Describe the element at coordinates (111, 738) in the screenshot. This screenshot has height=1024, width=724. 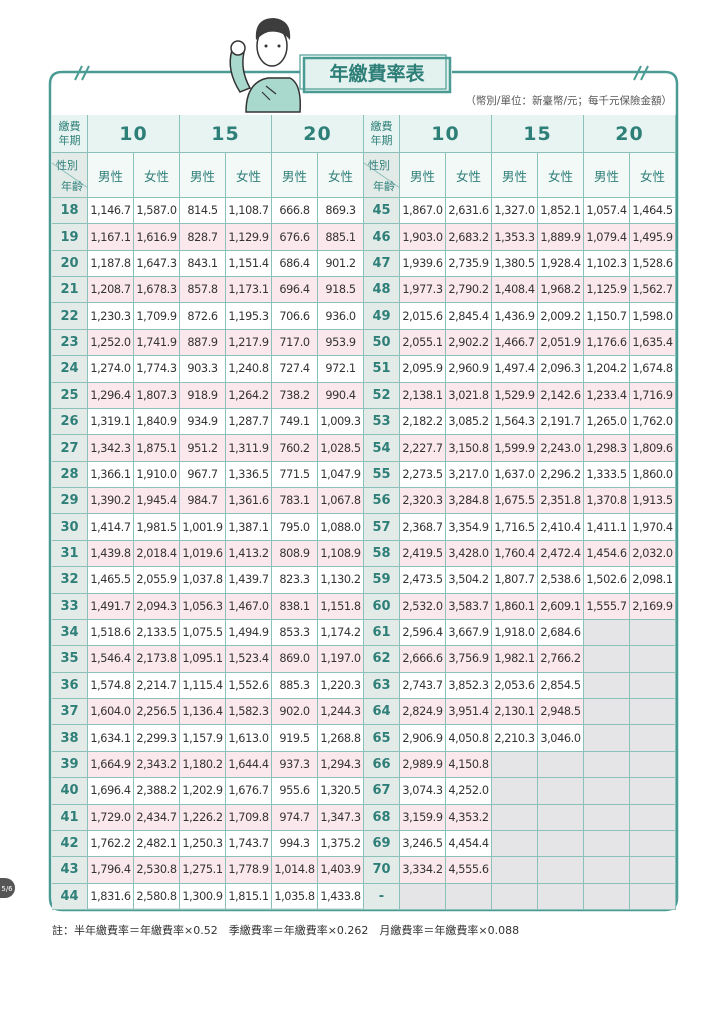
I see `rate-cell: 1,634.1` at that location.